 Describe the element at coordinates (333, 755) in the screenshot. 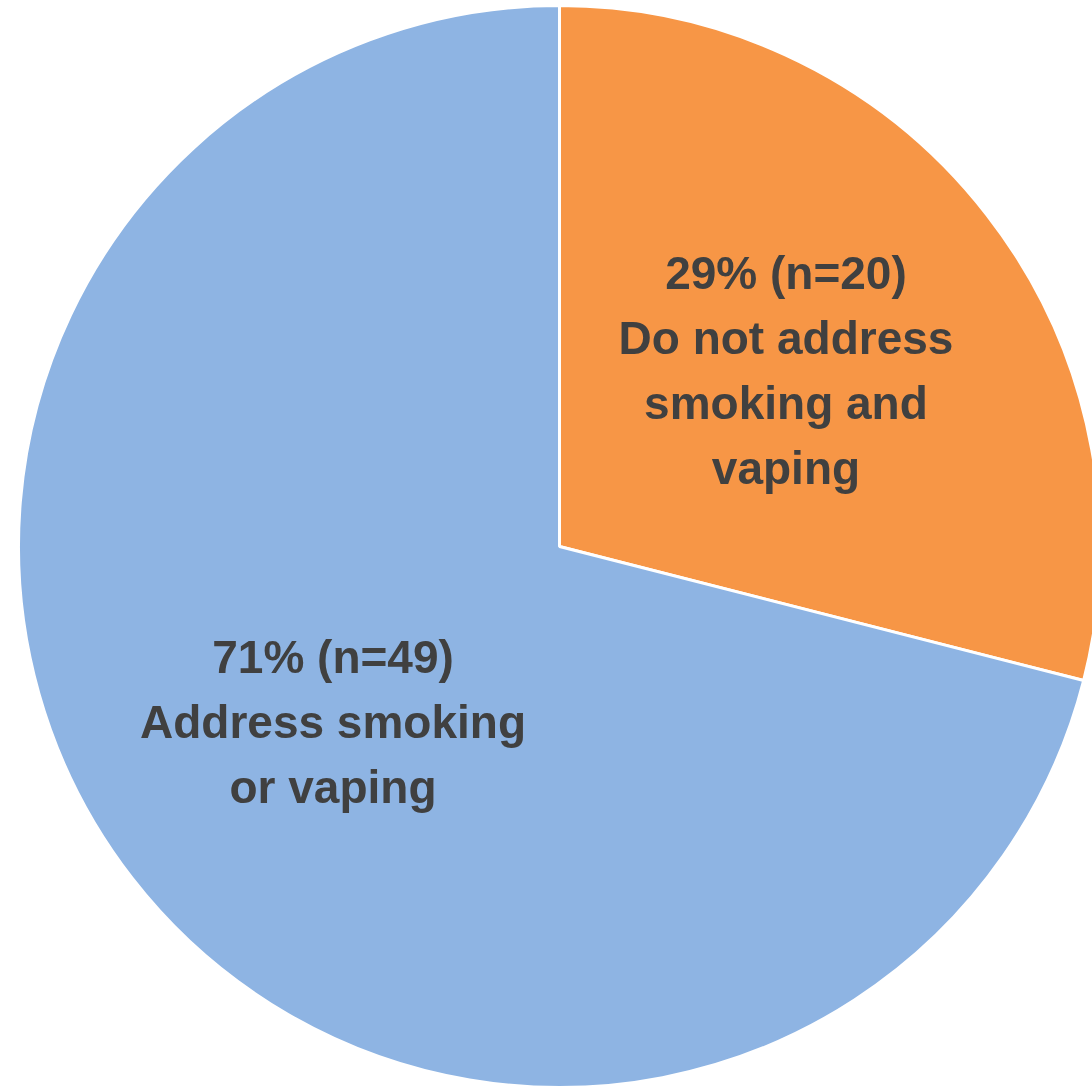

I see `slice-label: Address smoking or vaping` at that location.